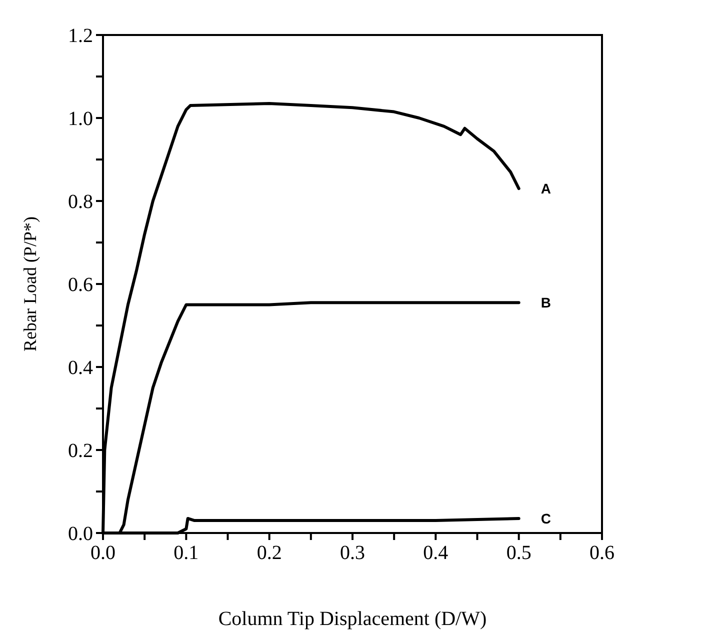  Describe the element at coordinates (80, 202) in the screenshot. I see `y-tick-label: 0.8` at that location.